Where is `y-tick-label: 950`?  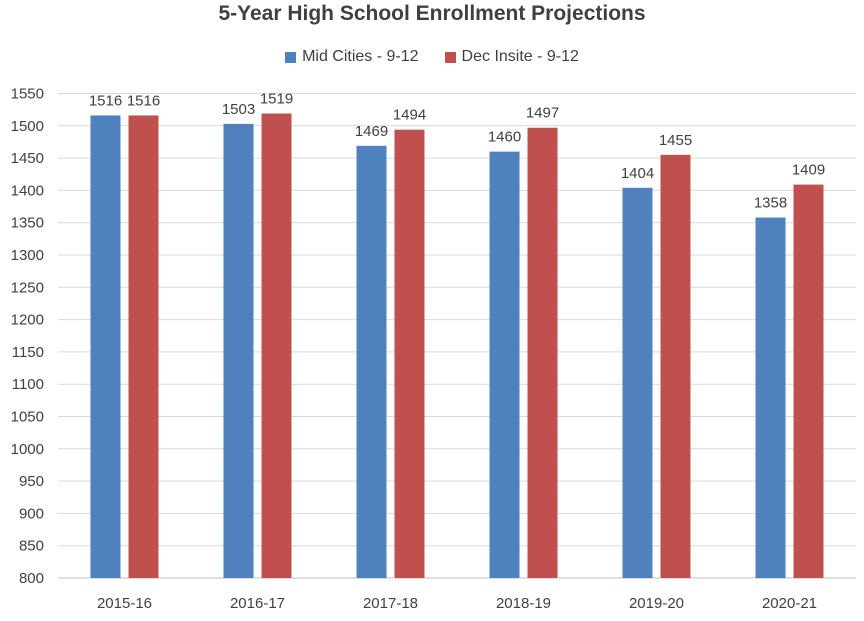
y-tick-label: 950 is located at coordinates (31, 481).